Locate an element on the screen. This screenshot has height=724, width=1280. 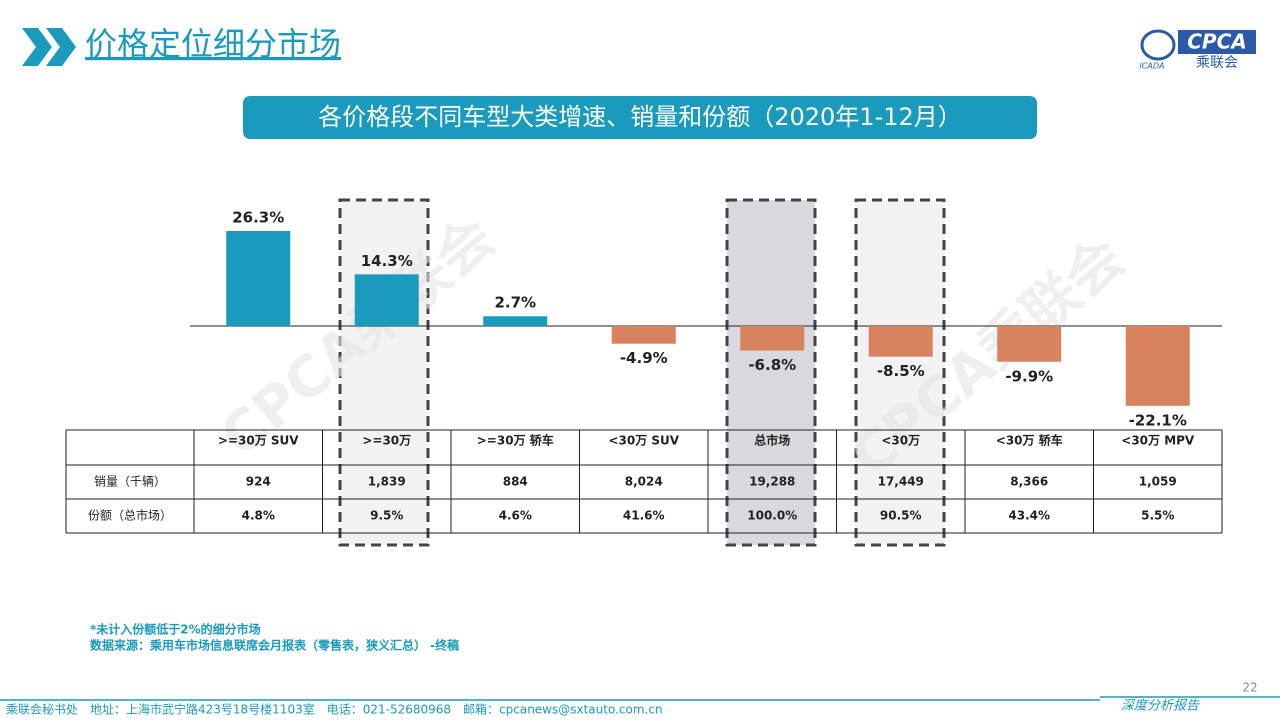
table-cell: 17,449 is located at coordinates (901, 482).